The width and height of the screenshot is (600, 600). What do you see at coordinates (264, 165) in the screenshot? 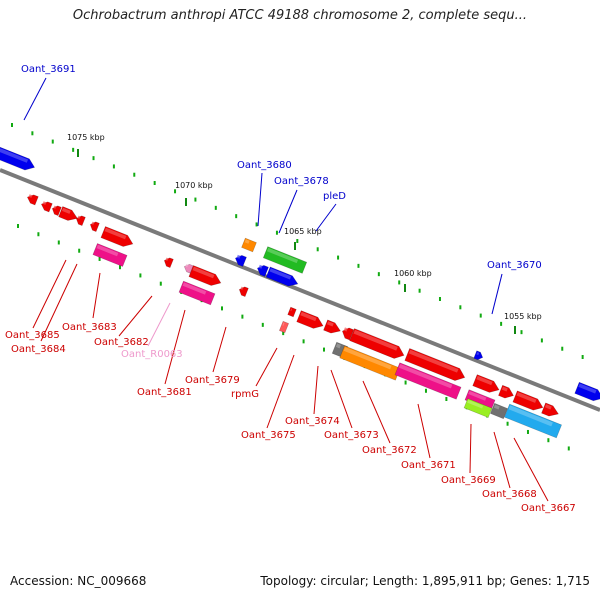
I see `gene-label-oant-3680: Oant_3680` at bounding box center [264, 165].